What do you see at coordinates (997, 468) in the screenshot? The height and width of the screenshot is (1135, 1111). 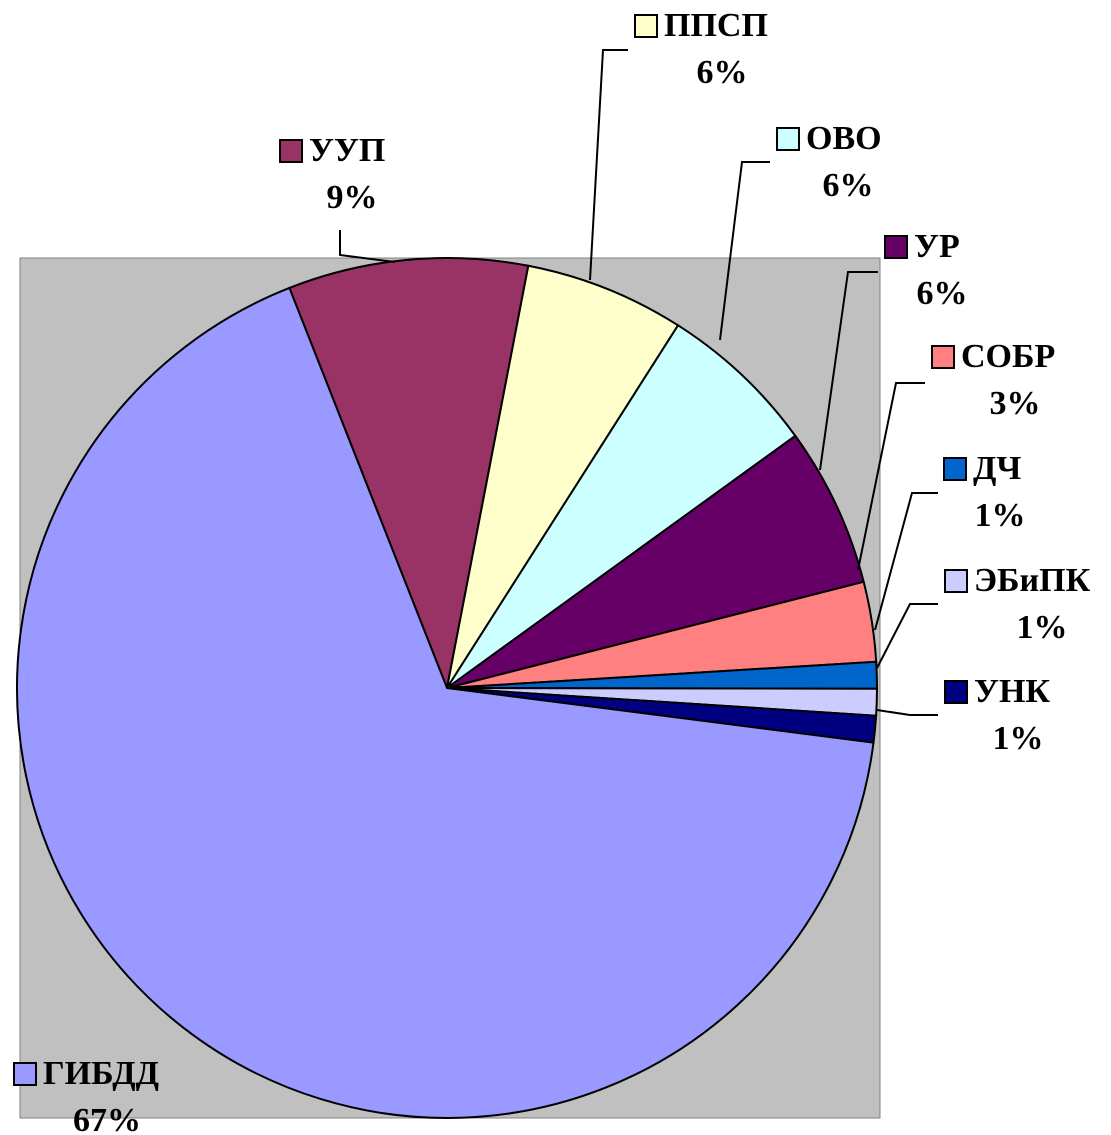 I see `category-label: ДЧ` at bounding box center [997, 468].